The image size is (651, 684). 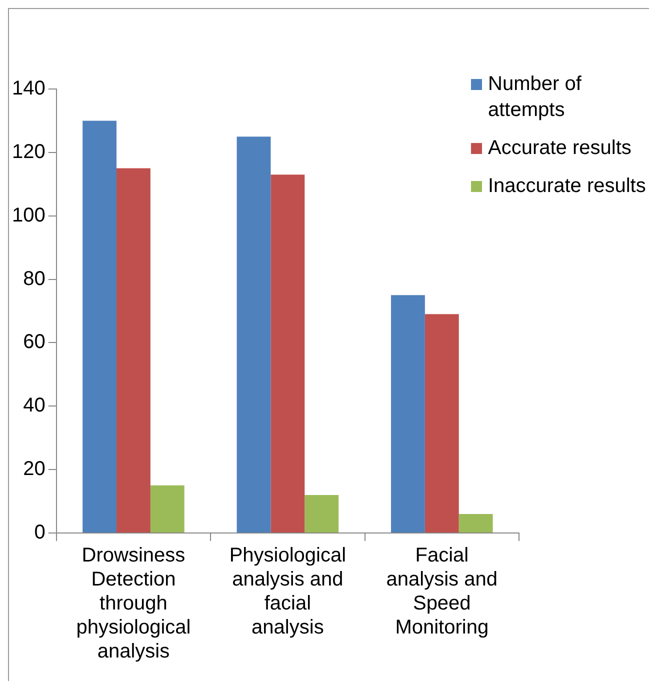 What do you see at coordinates (287, 591) in the screenshot?
I see `x-tick-label: Physiological analysis and facial analysis` at bounding box center [287, 591].